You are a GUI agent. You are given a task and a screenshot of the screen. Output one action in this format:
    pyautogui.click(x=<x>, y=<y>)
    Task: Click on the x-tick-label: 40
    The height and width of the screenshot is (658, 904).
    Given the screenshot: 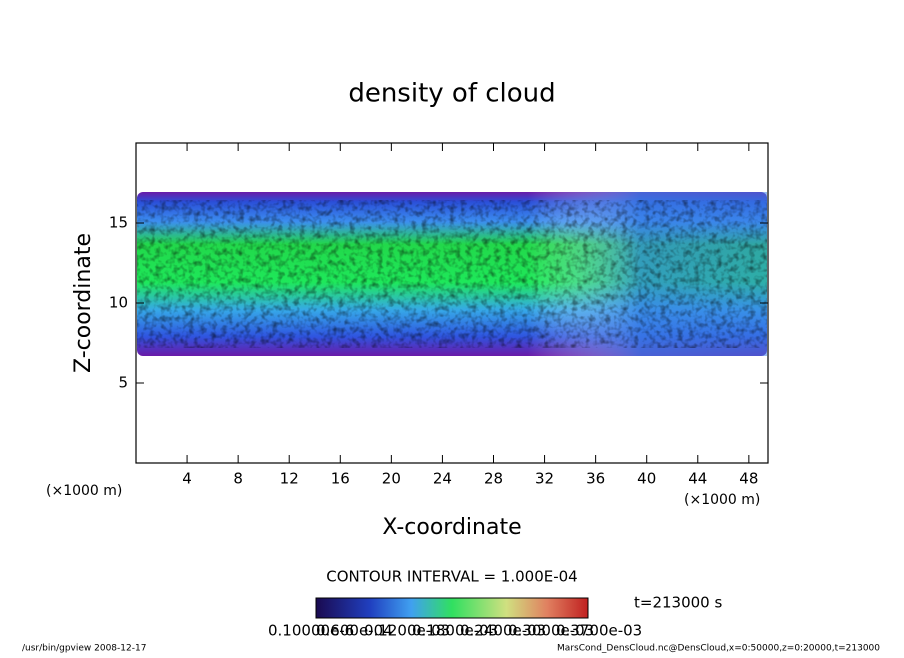 What is the action you would take?
    pyautogui.click(x=646, y=479)
    